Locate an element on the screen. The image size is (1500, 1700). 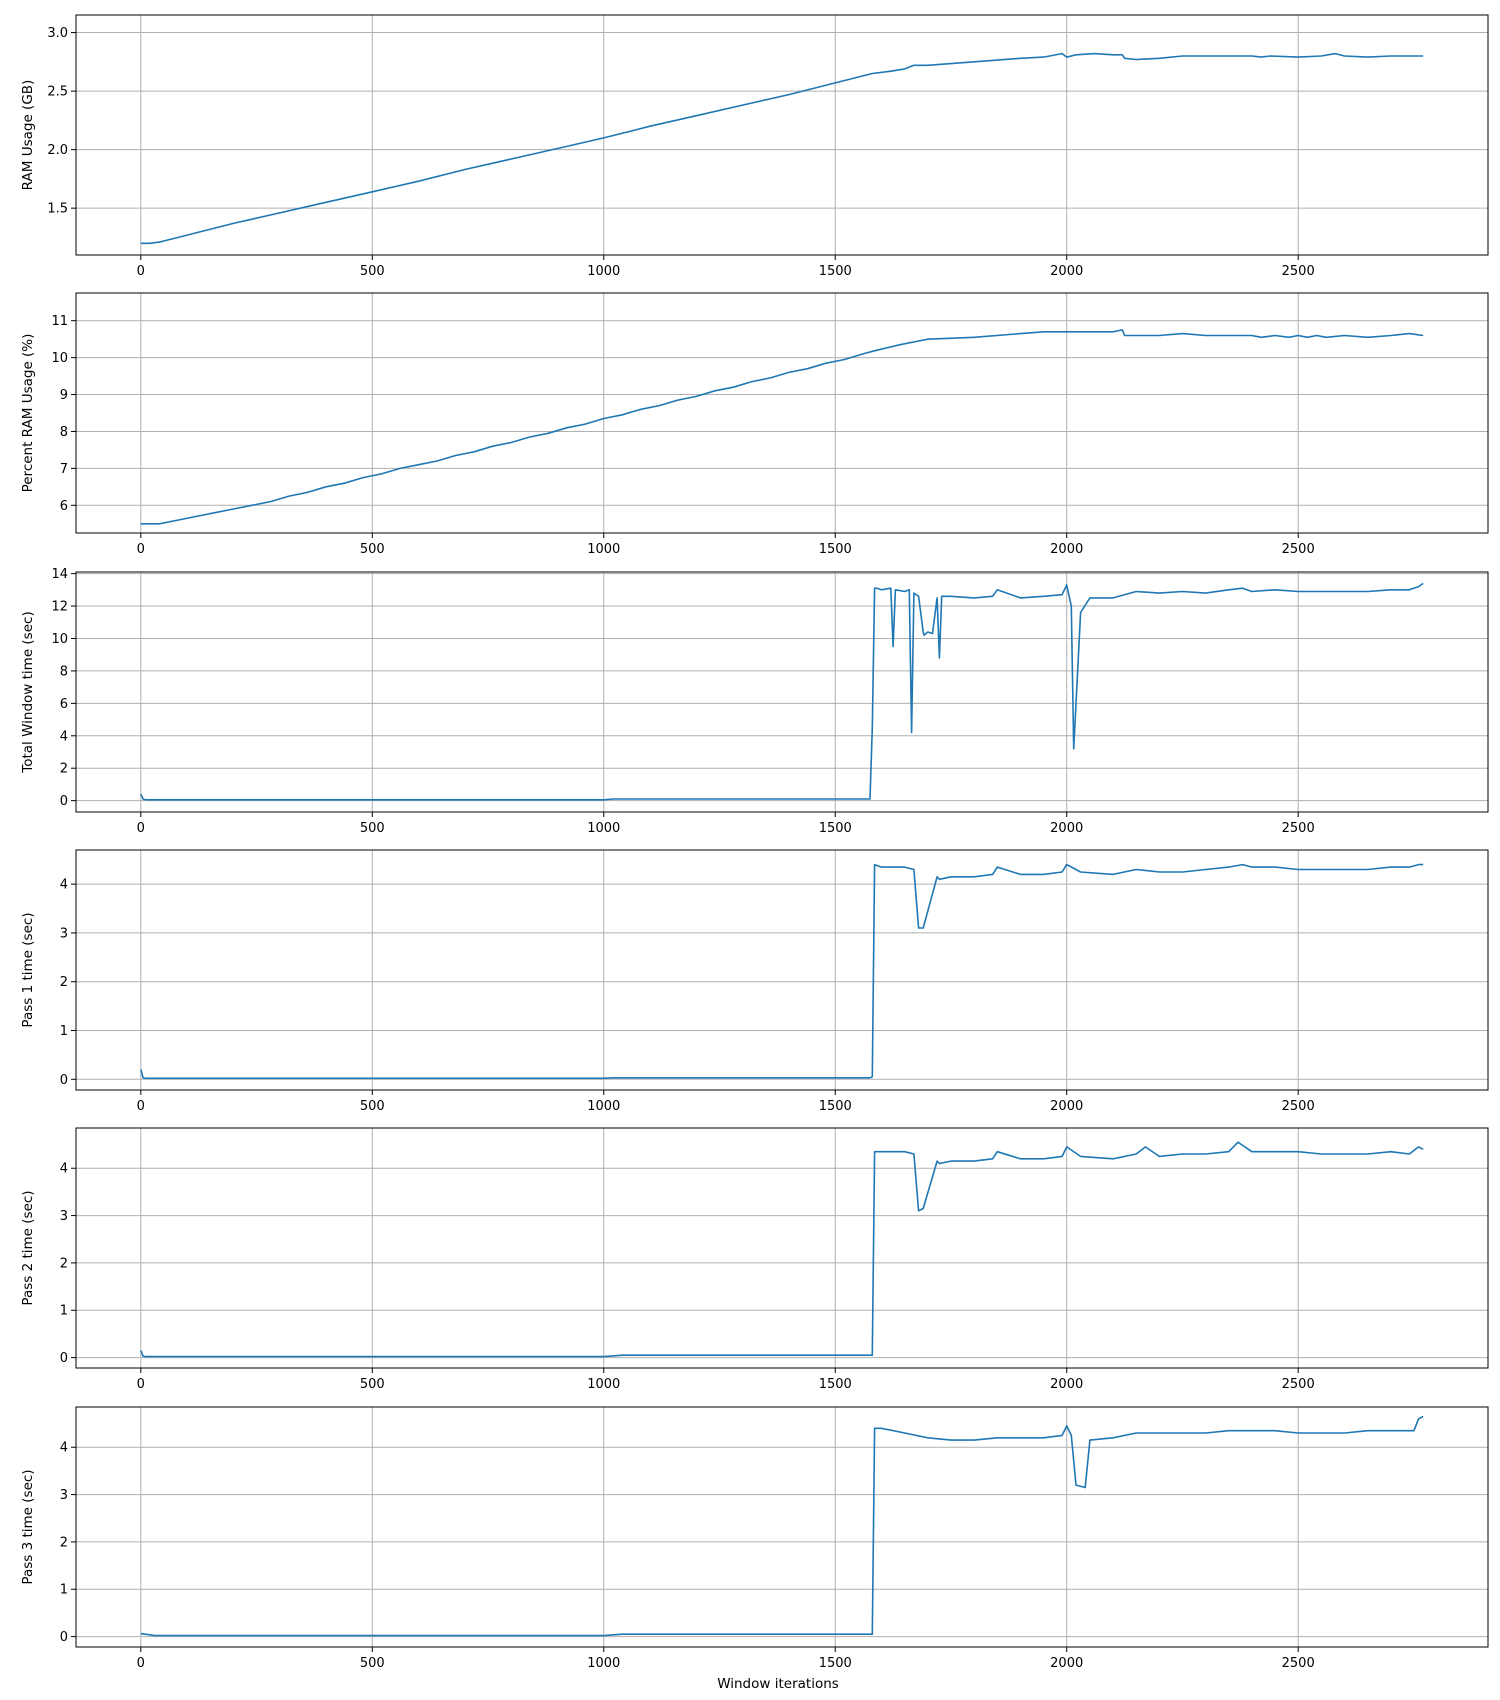
panel-6-x-tick-label-1500: 1500 is located at coordinates (835, 1663).